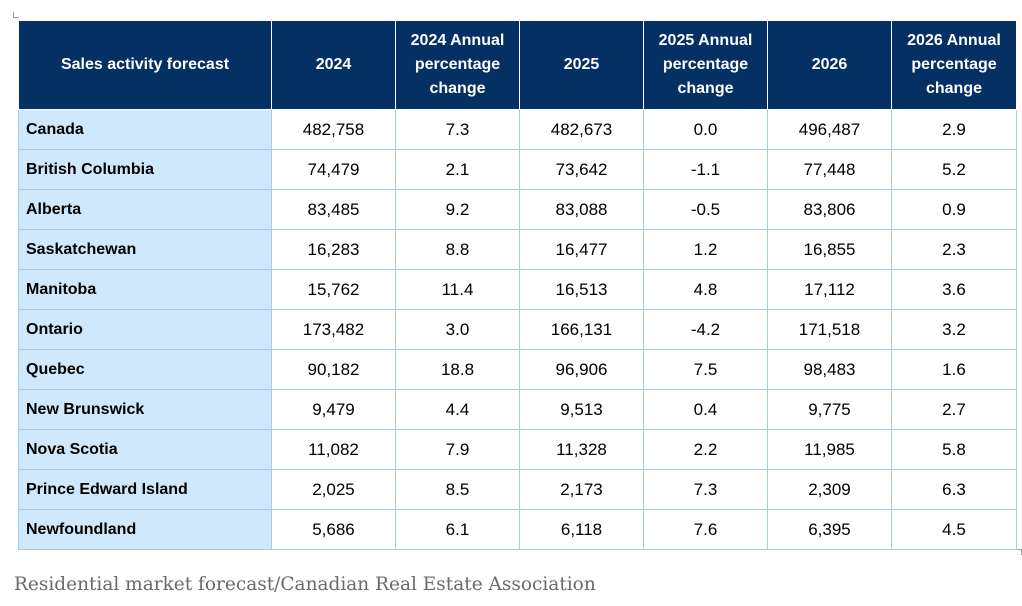 Image resolution: width=1022 pixels, height=606 pixels. Describe the element at coordinates (457, 329) in the screenshot. I see `value-cell: 3.0` at that location.